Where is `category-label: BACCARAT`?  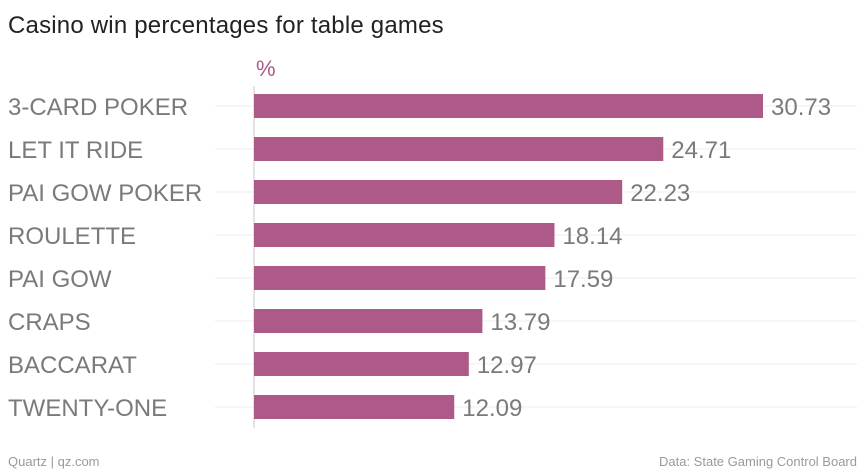 category-label: BACCARAT is located at coordinates (72, 365).